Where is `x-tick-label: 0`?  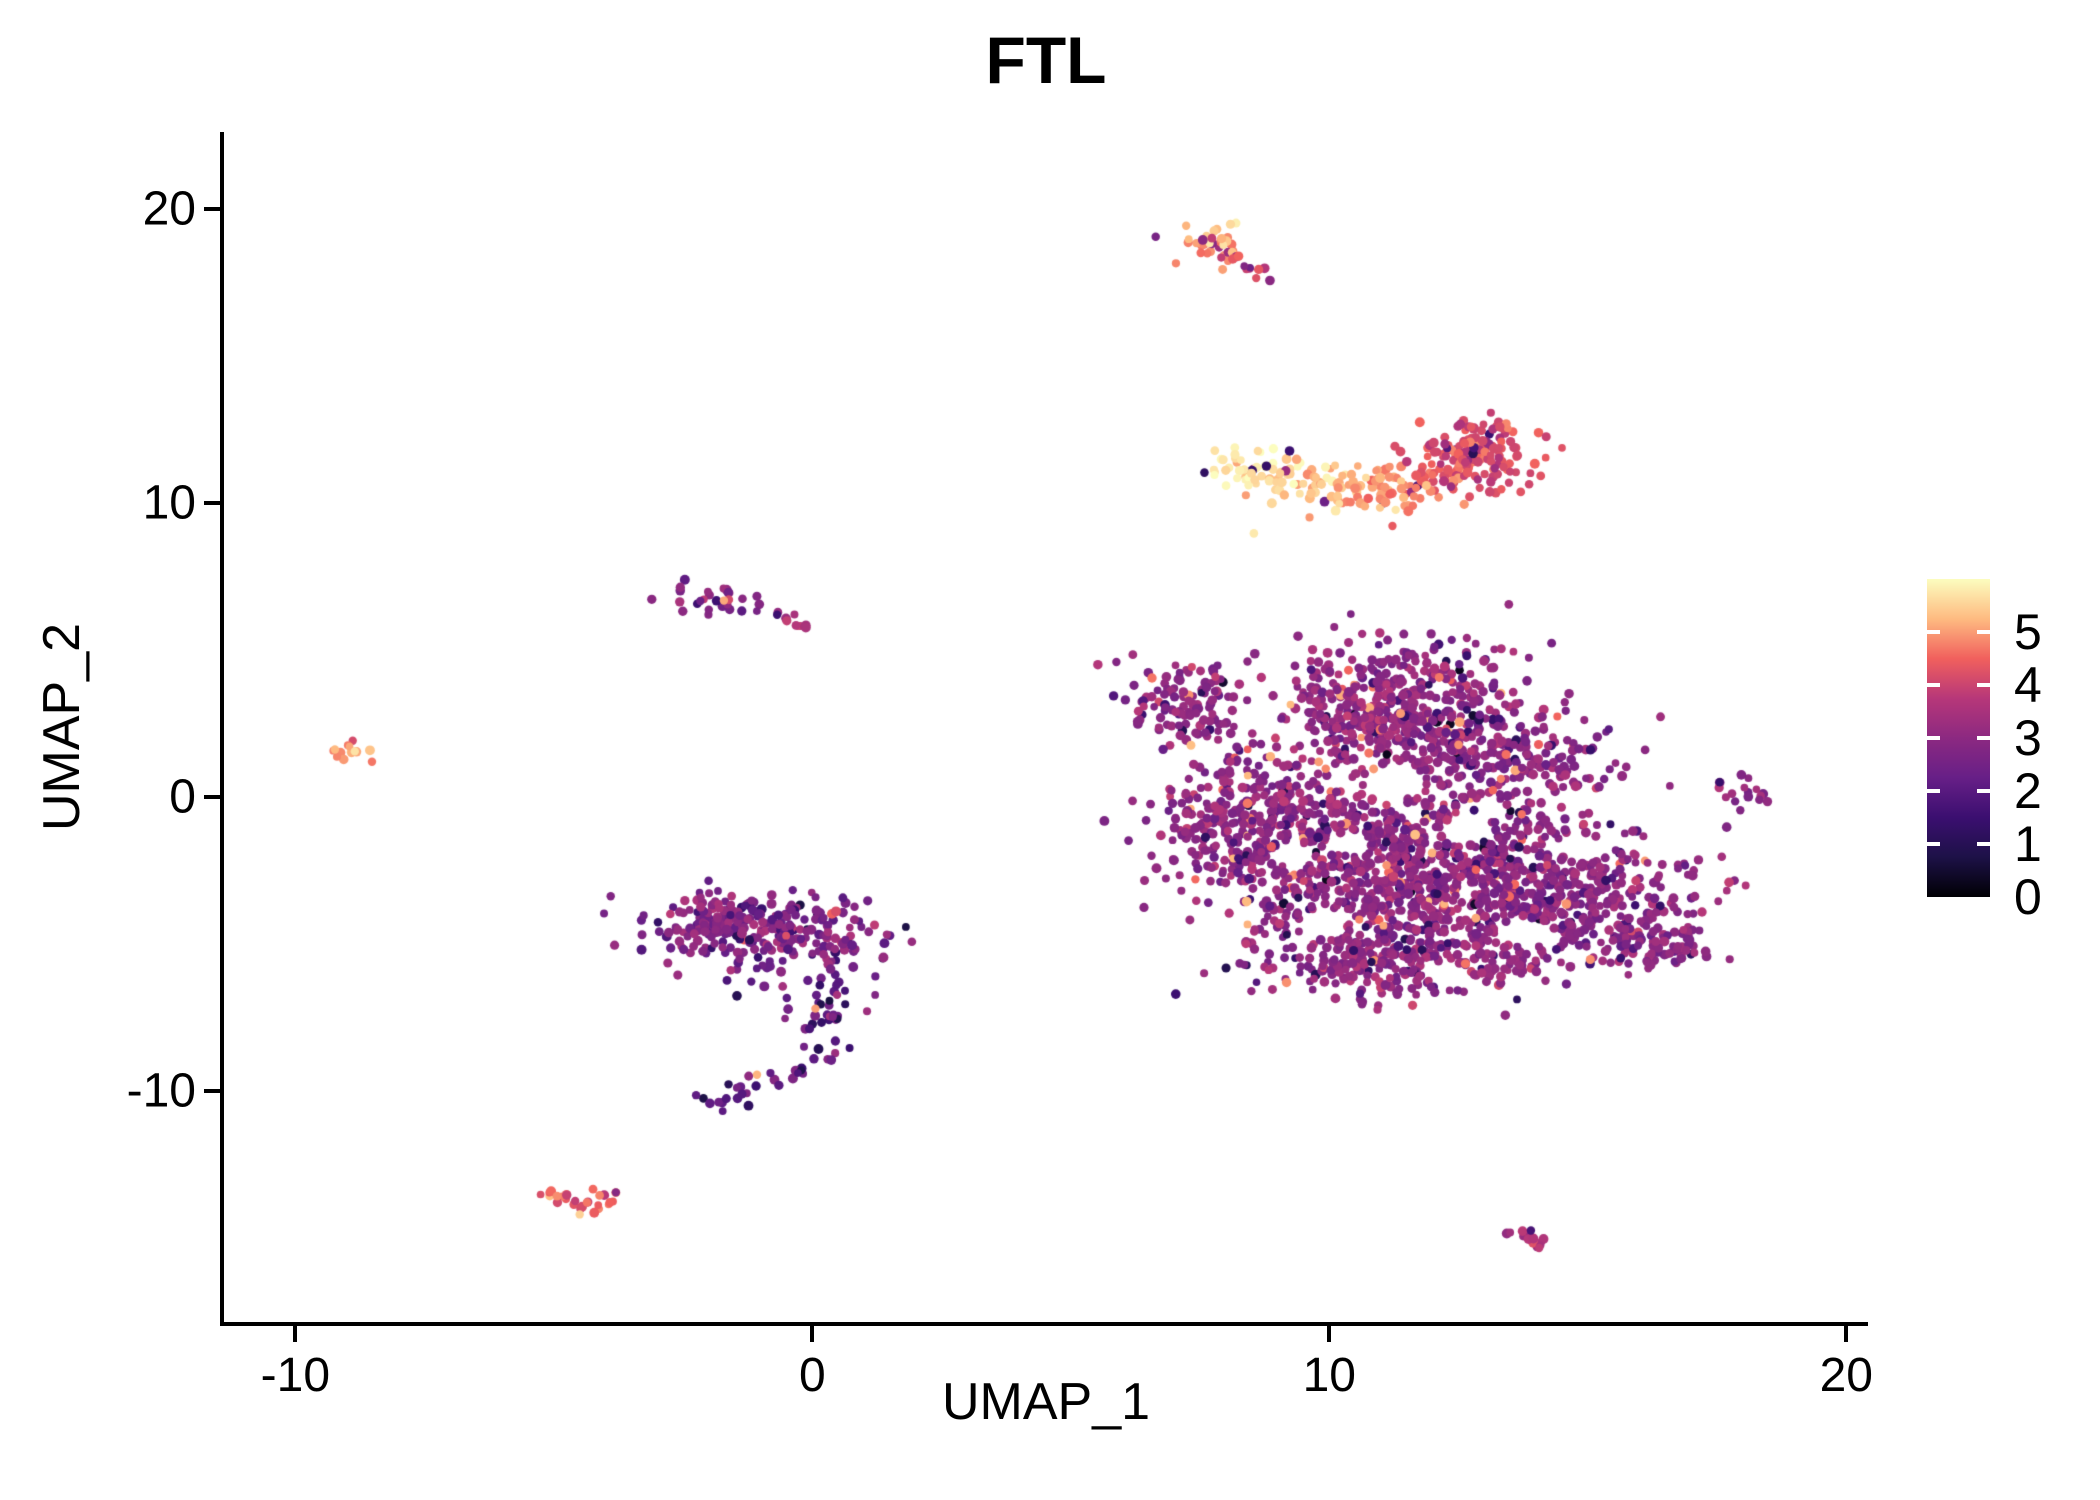 x-tick-label: 0 is located at coordinates (812, 1375).